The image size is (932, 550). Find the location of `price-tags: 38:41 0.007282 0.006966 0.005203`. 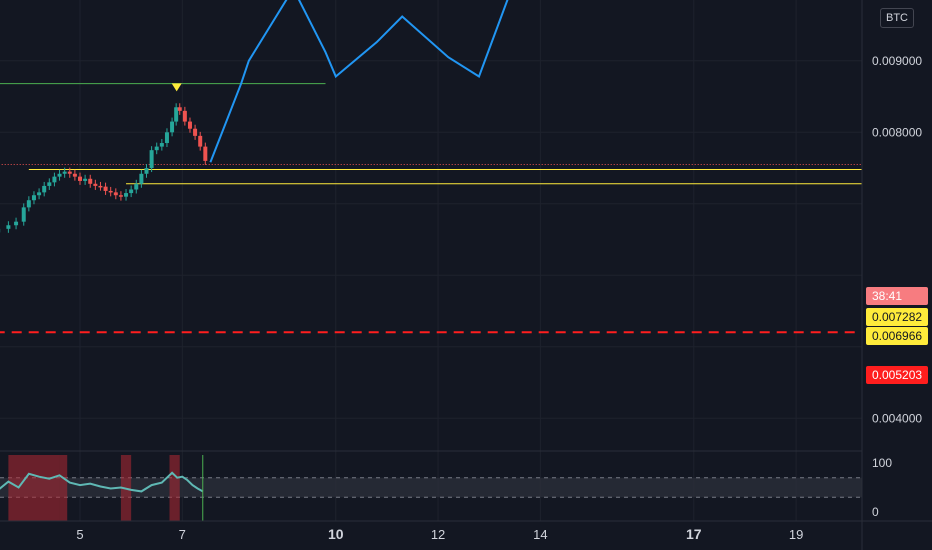

price-tags: 38:41 0.007282 0.006966 0.005203 is located at coordinates (897, 335).